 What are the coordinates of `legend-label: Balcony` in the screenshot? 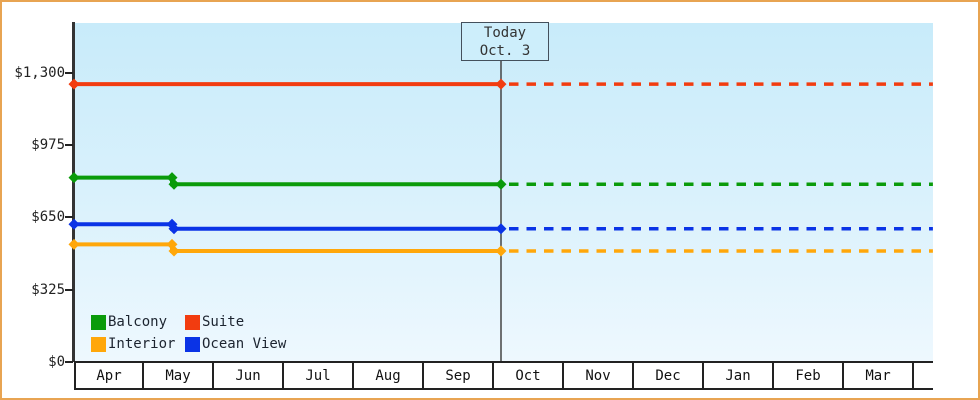 It's located at (138, 322).